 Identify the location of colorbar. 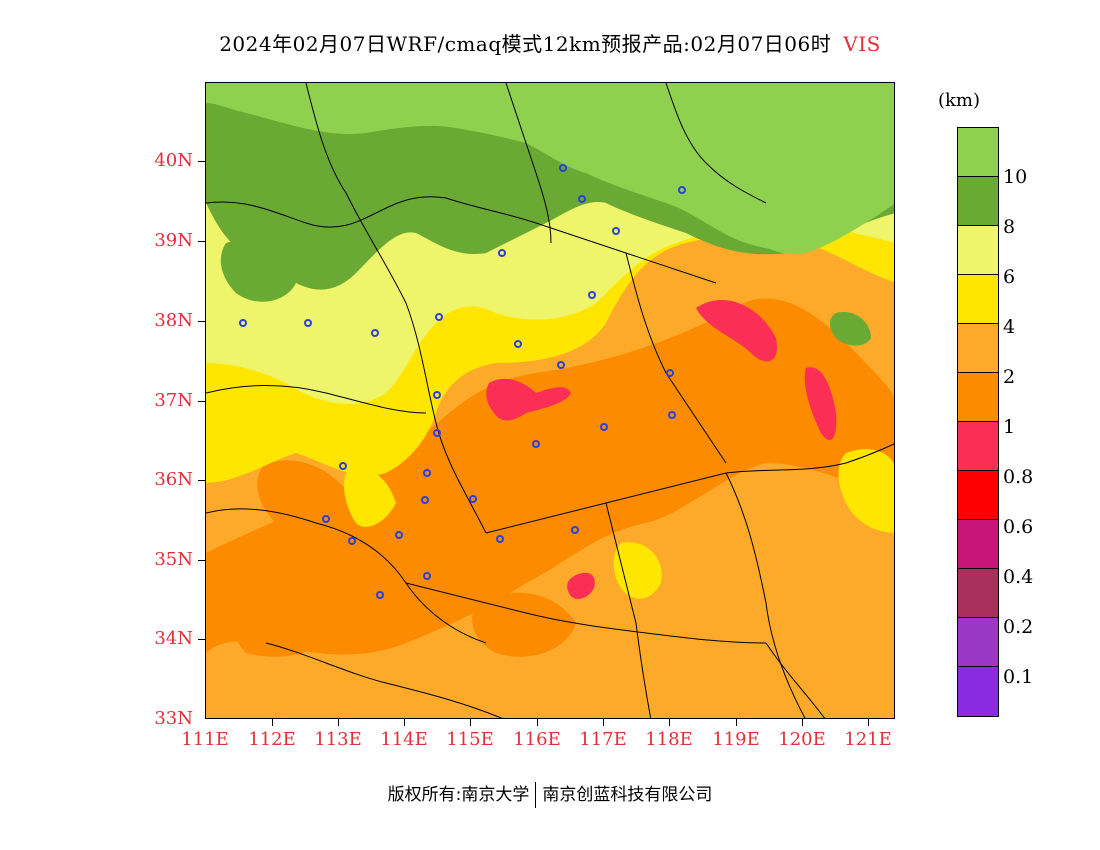
(978, 422).